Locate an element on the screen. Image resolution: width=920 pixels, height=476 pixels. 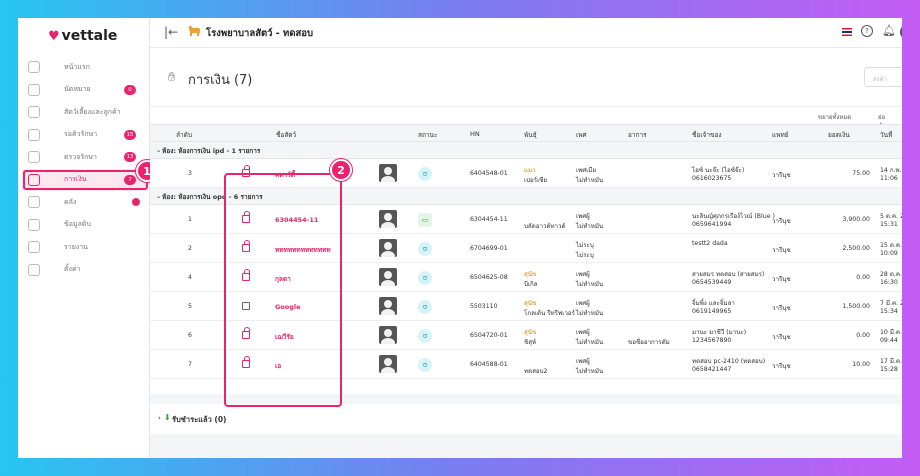
owner-phone: 1234567890 is located at coordinates (712, 340).